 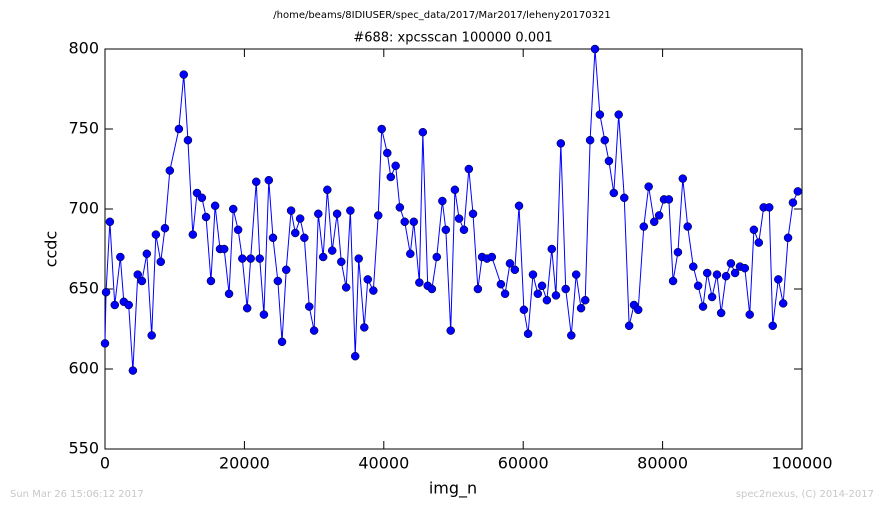 What do you see at coordinates (83, 208) in the screenshot?
I see `y-tick-label: 700` at bounding box center [83, 208].